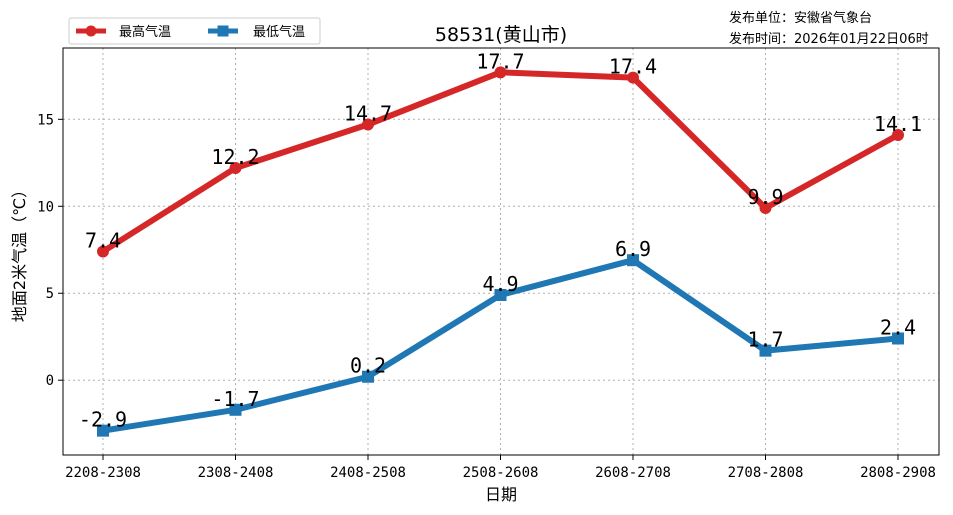 The image size is (953, 515). I want to click on x-tick-label: 2308-2408, so click(236, 473).